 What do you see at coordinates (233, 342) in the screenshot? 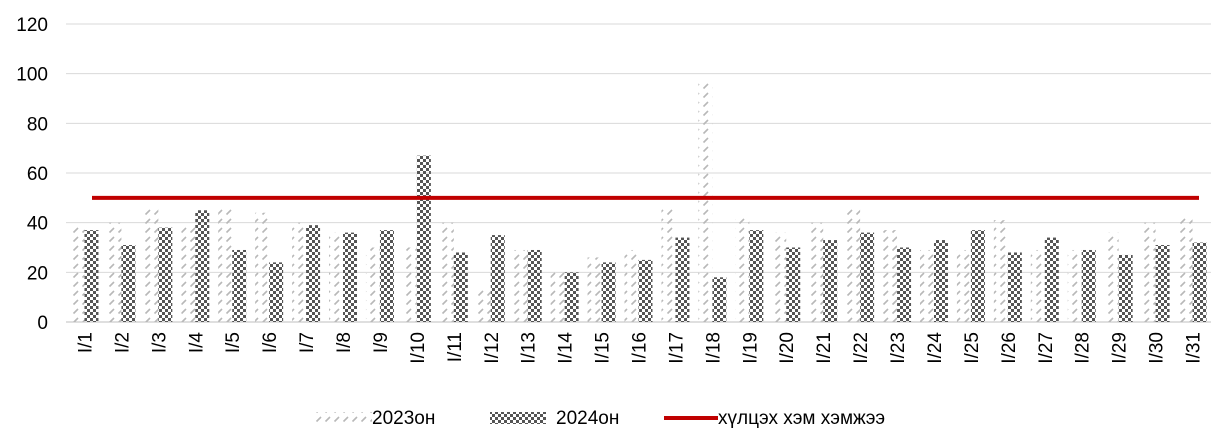
I see `x-tick-label: I/5` at bounding box center [233, 342].